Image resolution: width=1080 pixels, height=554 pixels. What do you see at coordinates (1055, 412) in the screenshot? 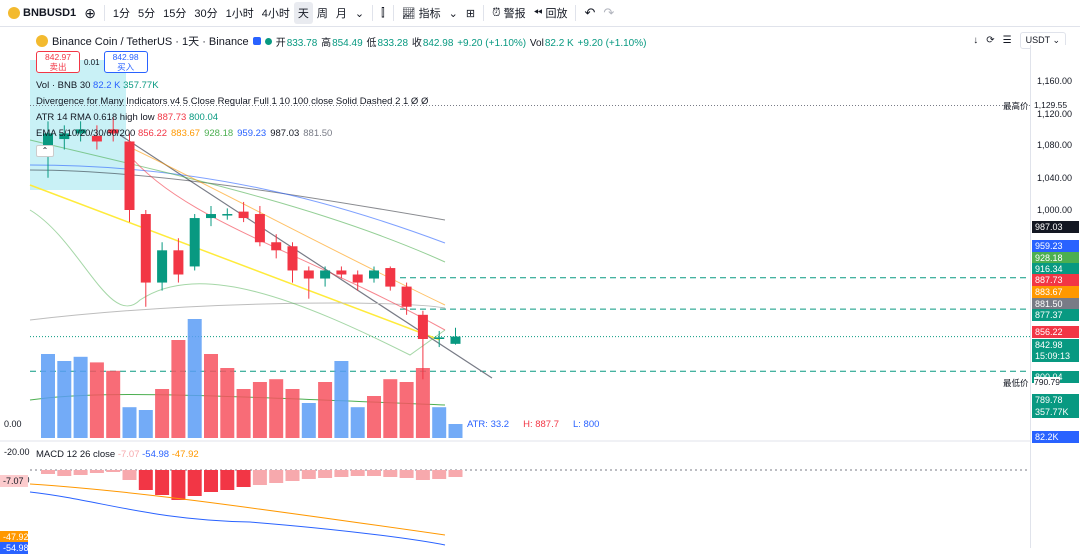
I see `price-label: 357.77K` at bounding box center [1055, 412].